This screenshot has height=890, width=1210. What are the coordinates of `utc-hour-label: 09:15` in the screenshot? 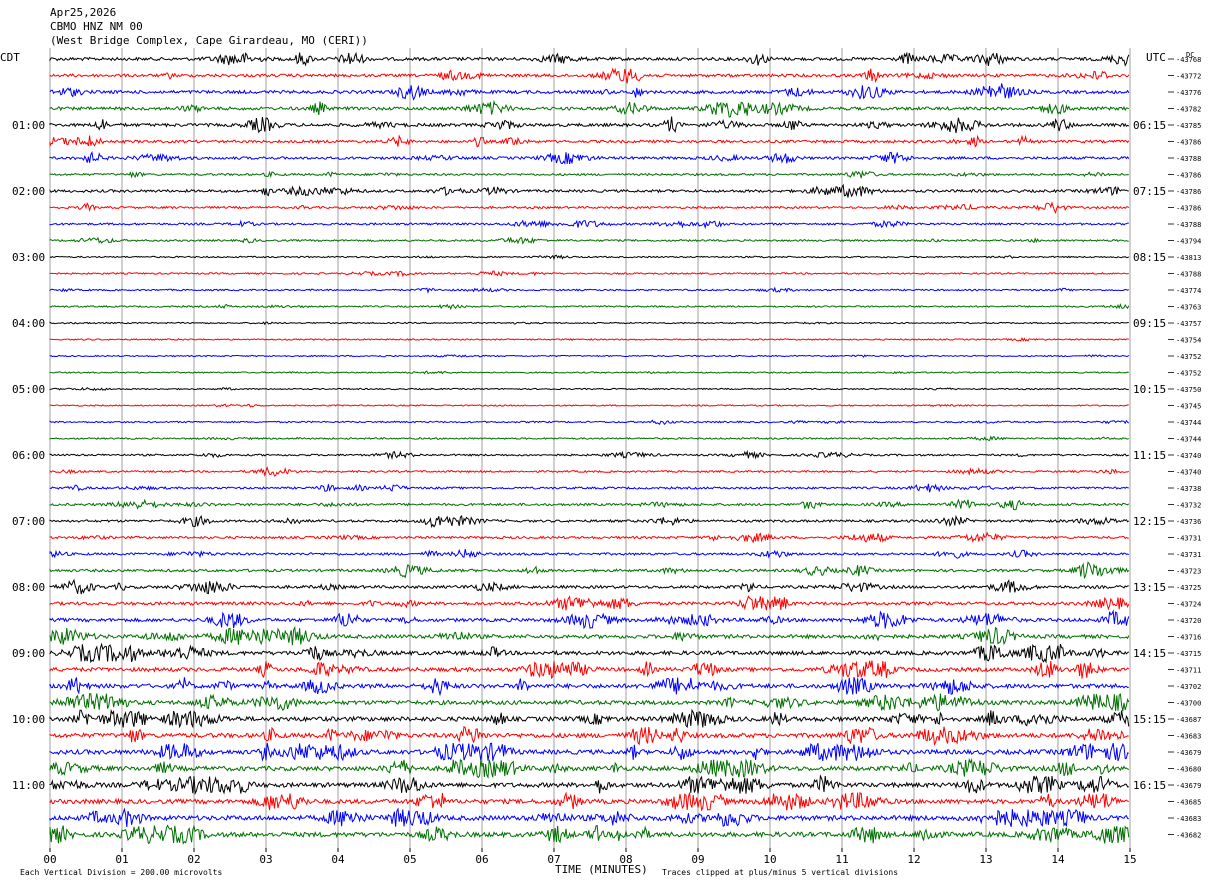 It's located at (1149, 323).